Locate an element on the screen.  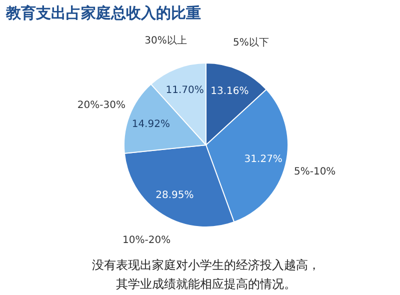
slice-label: 30%以上 is located at coordinates (165, 40).